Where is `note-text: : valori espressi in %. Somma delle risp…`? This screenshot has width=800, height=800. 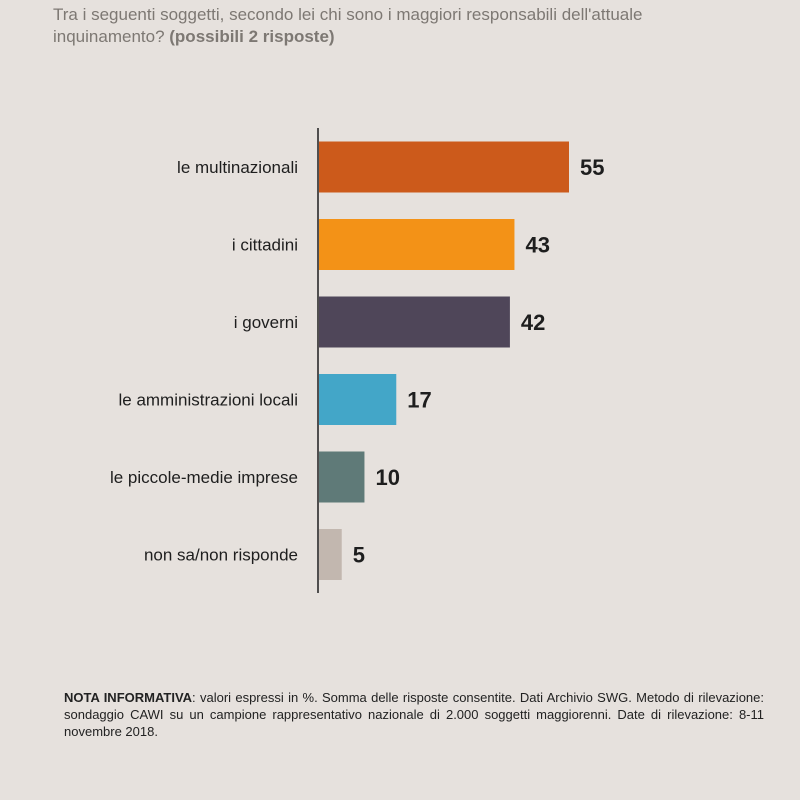 note-text: : valori espressi in %. Somma delle risp… is located at coordinates (414, 714).